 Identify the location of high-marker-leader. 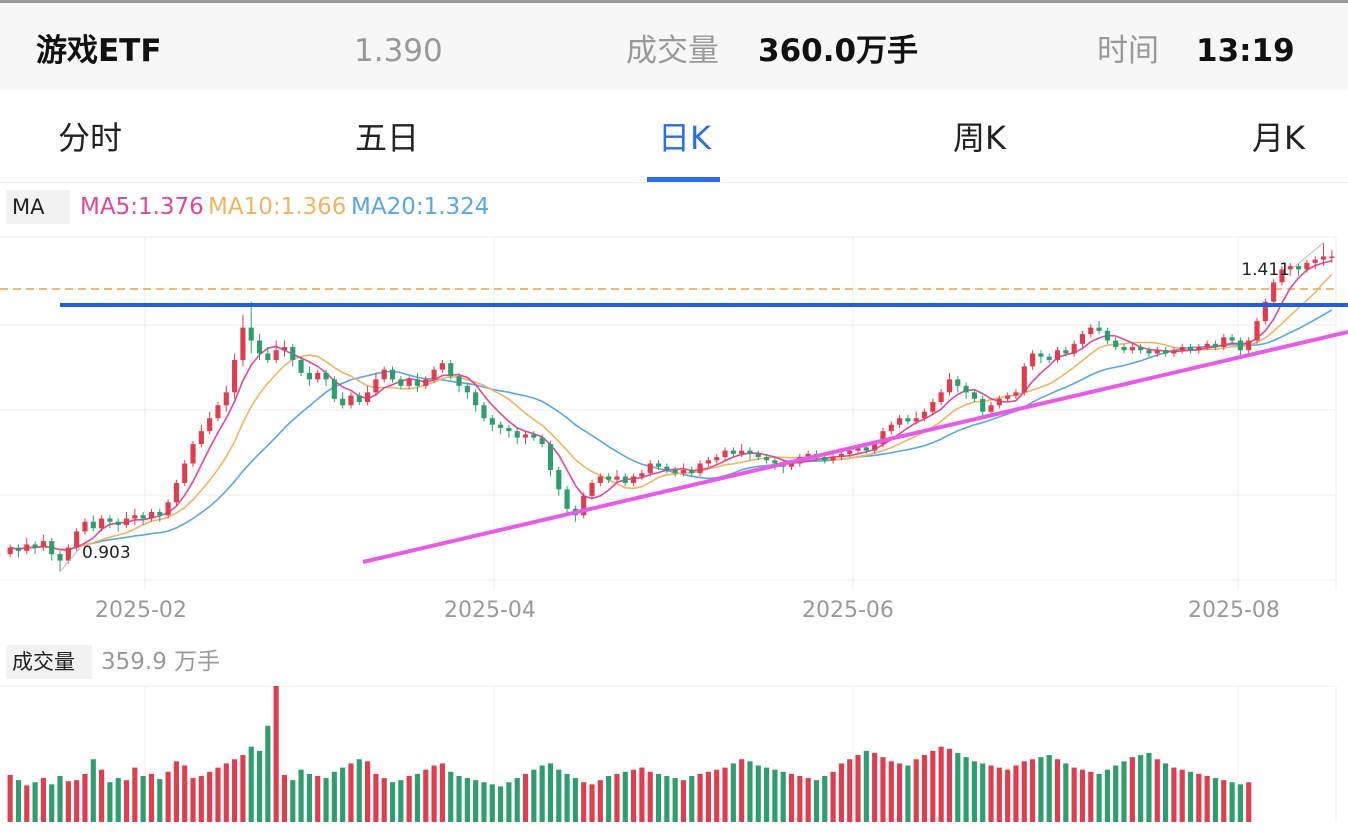
(1308, 255).